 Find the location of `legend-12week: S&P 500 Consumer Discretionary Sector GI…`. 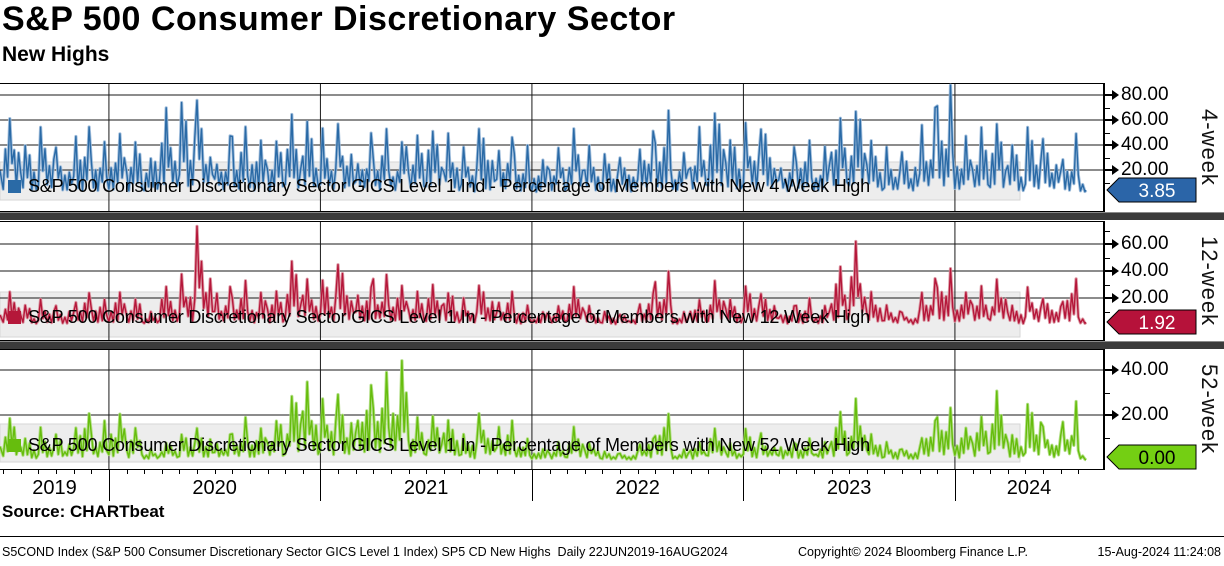

legend-12week: S&P 500 Consumer Discretionary Sector GI… is located at coordinates (439, 317).